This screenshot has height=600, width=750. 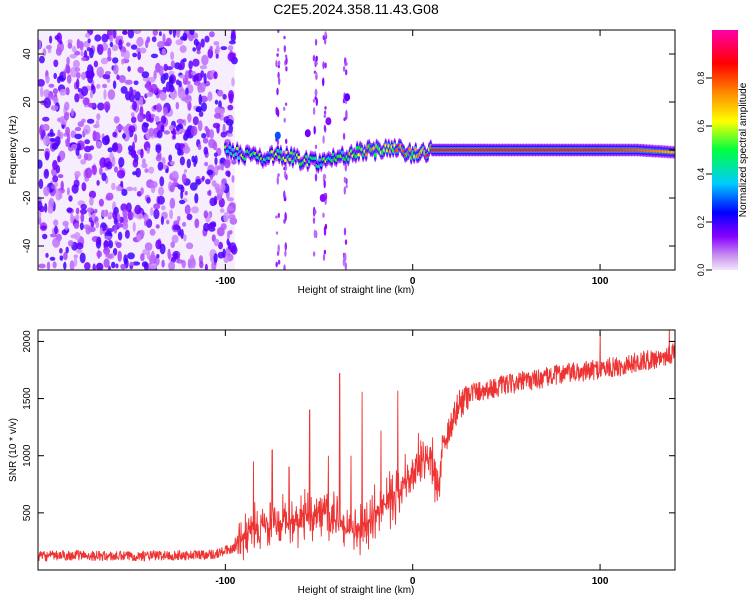 I want to click on colorbar-tick-label: 0.8, so click(x=701, y=78).